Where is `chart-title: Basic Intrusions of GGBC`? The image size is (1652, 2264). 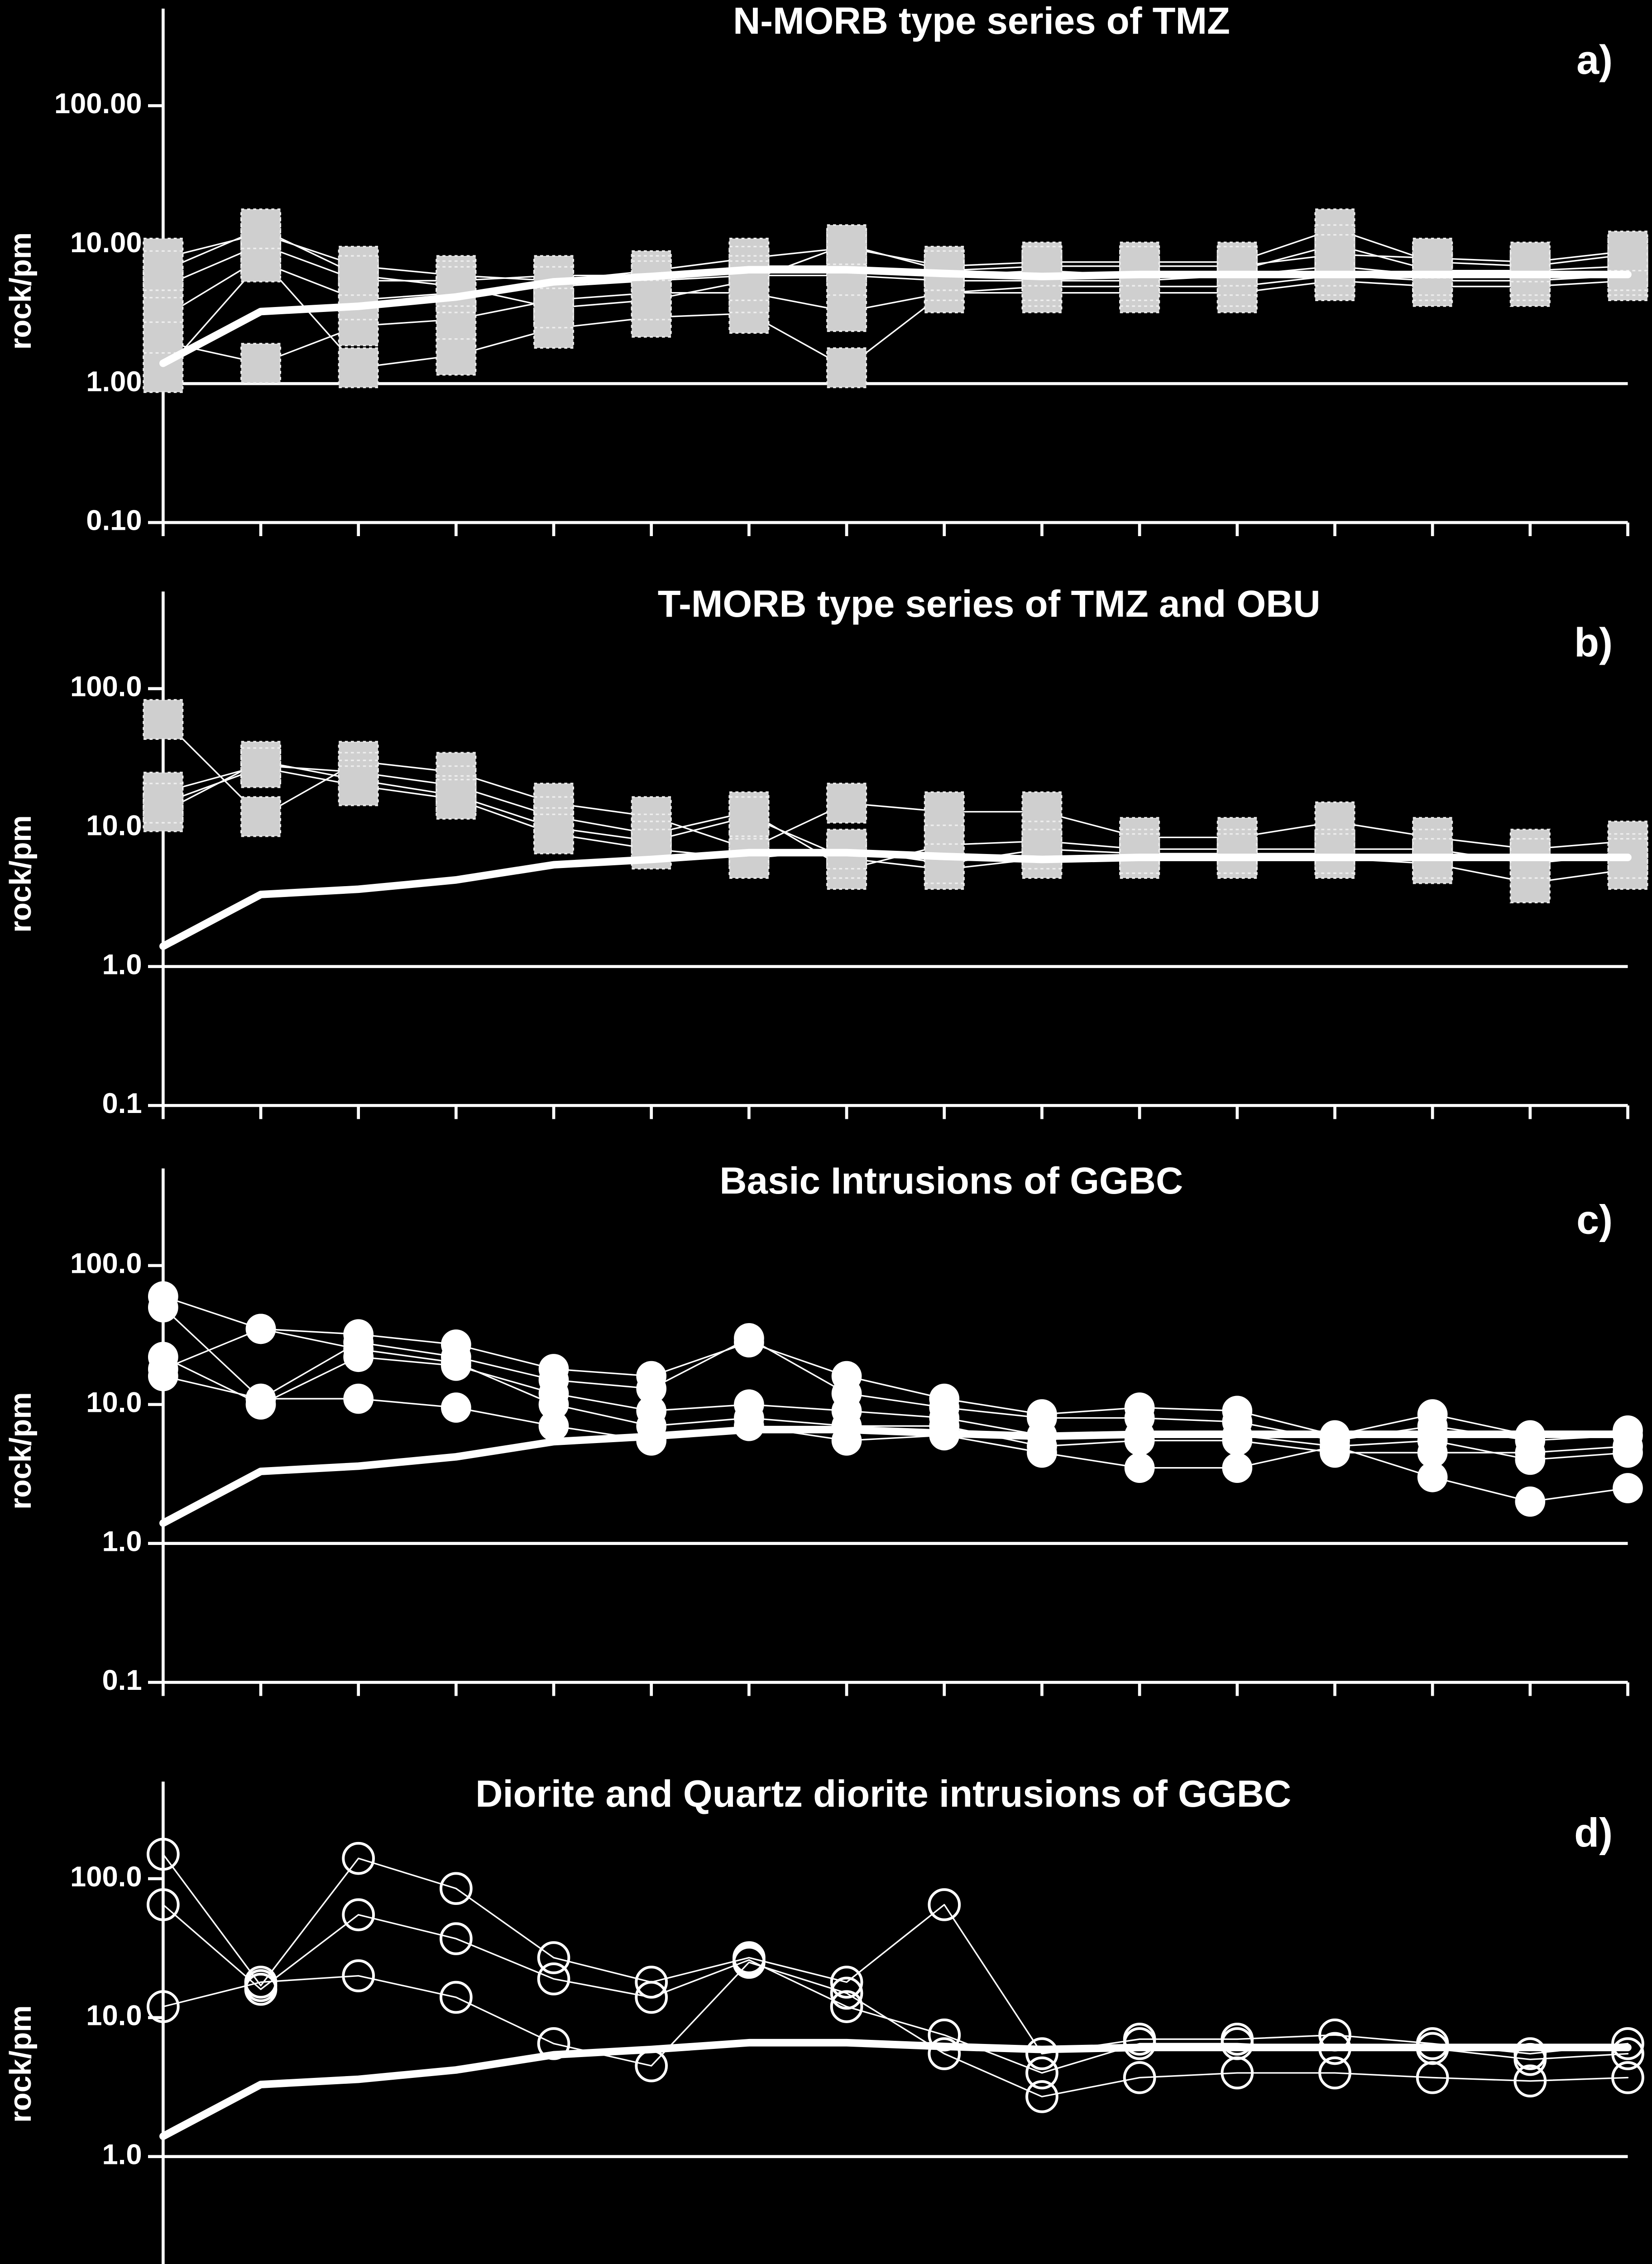
chart-title: Basic Intrusions of GGBC is located at coordinates (951, 1181).